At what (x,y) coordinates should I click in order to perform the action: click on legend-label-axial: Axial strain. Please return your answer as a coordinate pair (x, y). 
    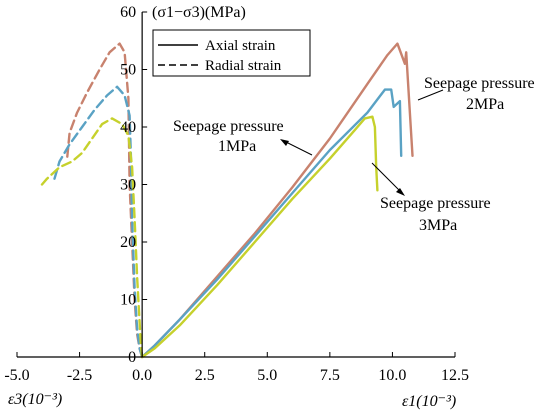
    Looking at the image, I should click on (240, 46).